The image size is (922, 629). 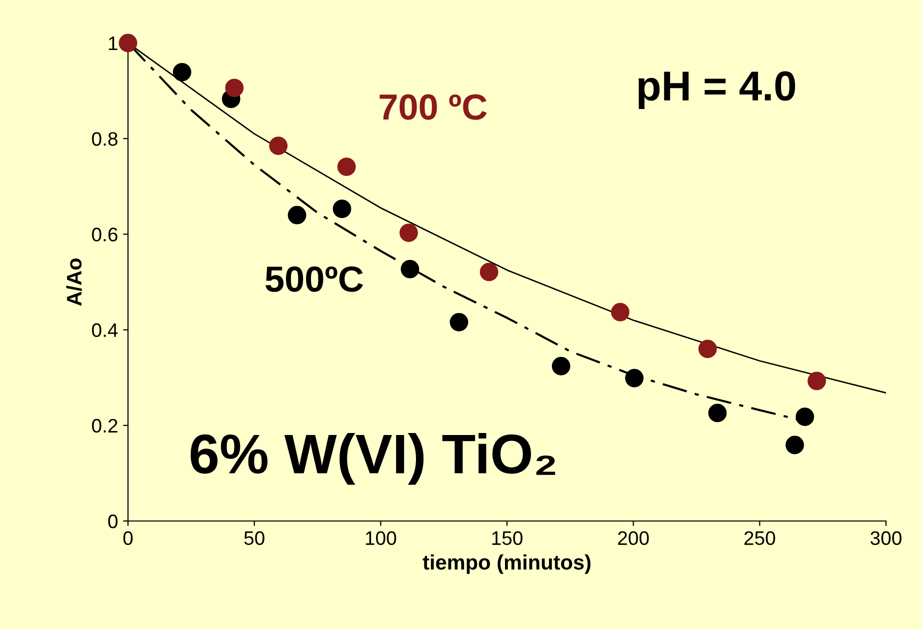 I want to click on x-tick-label: 200, so click(x=633, y=538).